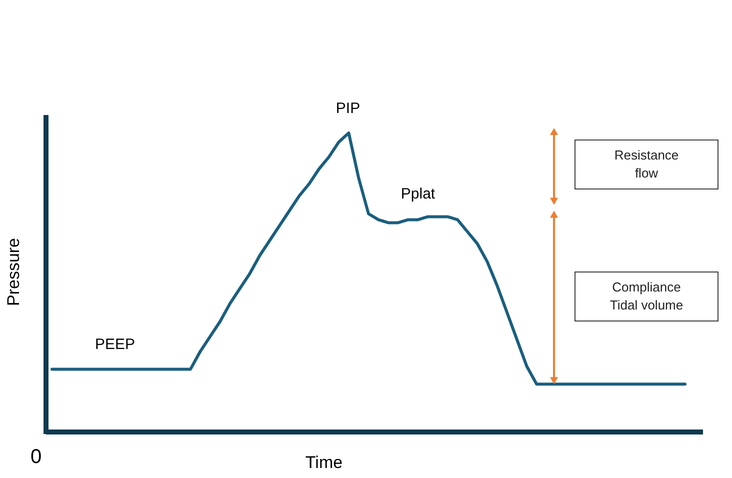  Describe the element at coordinates (36, 457) in the screenshot. I see `text: 0` at that location.